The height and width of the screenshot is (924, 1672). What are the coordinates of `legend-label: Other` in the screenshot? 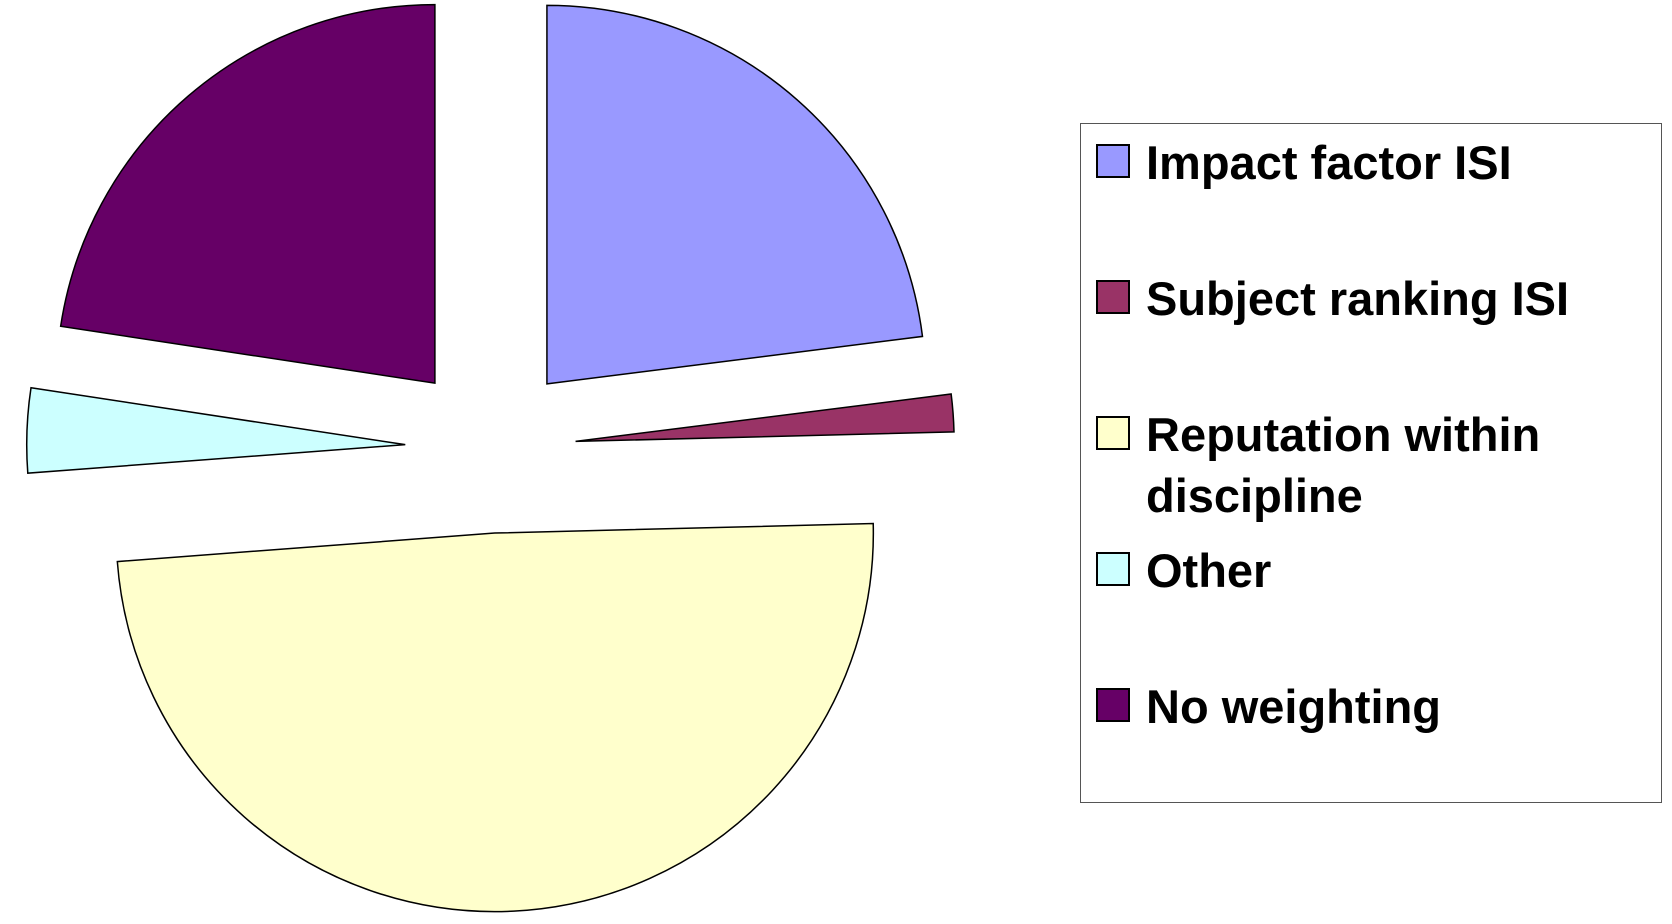 It's located at (1209, 570).